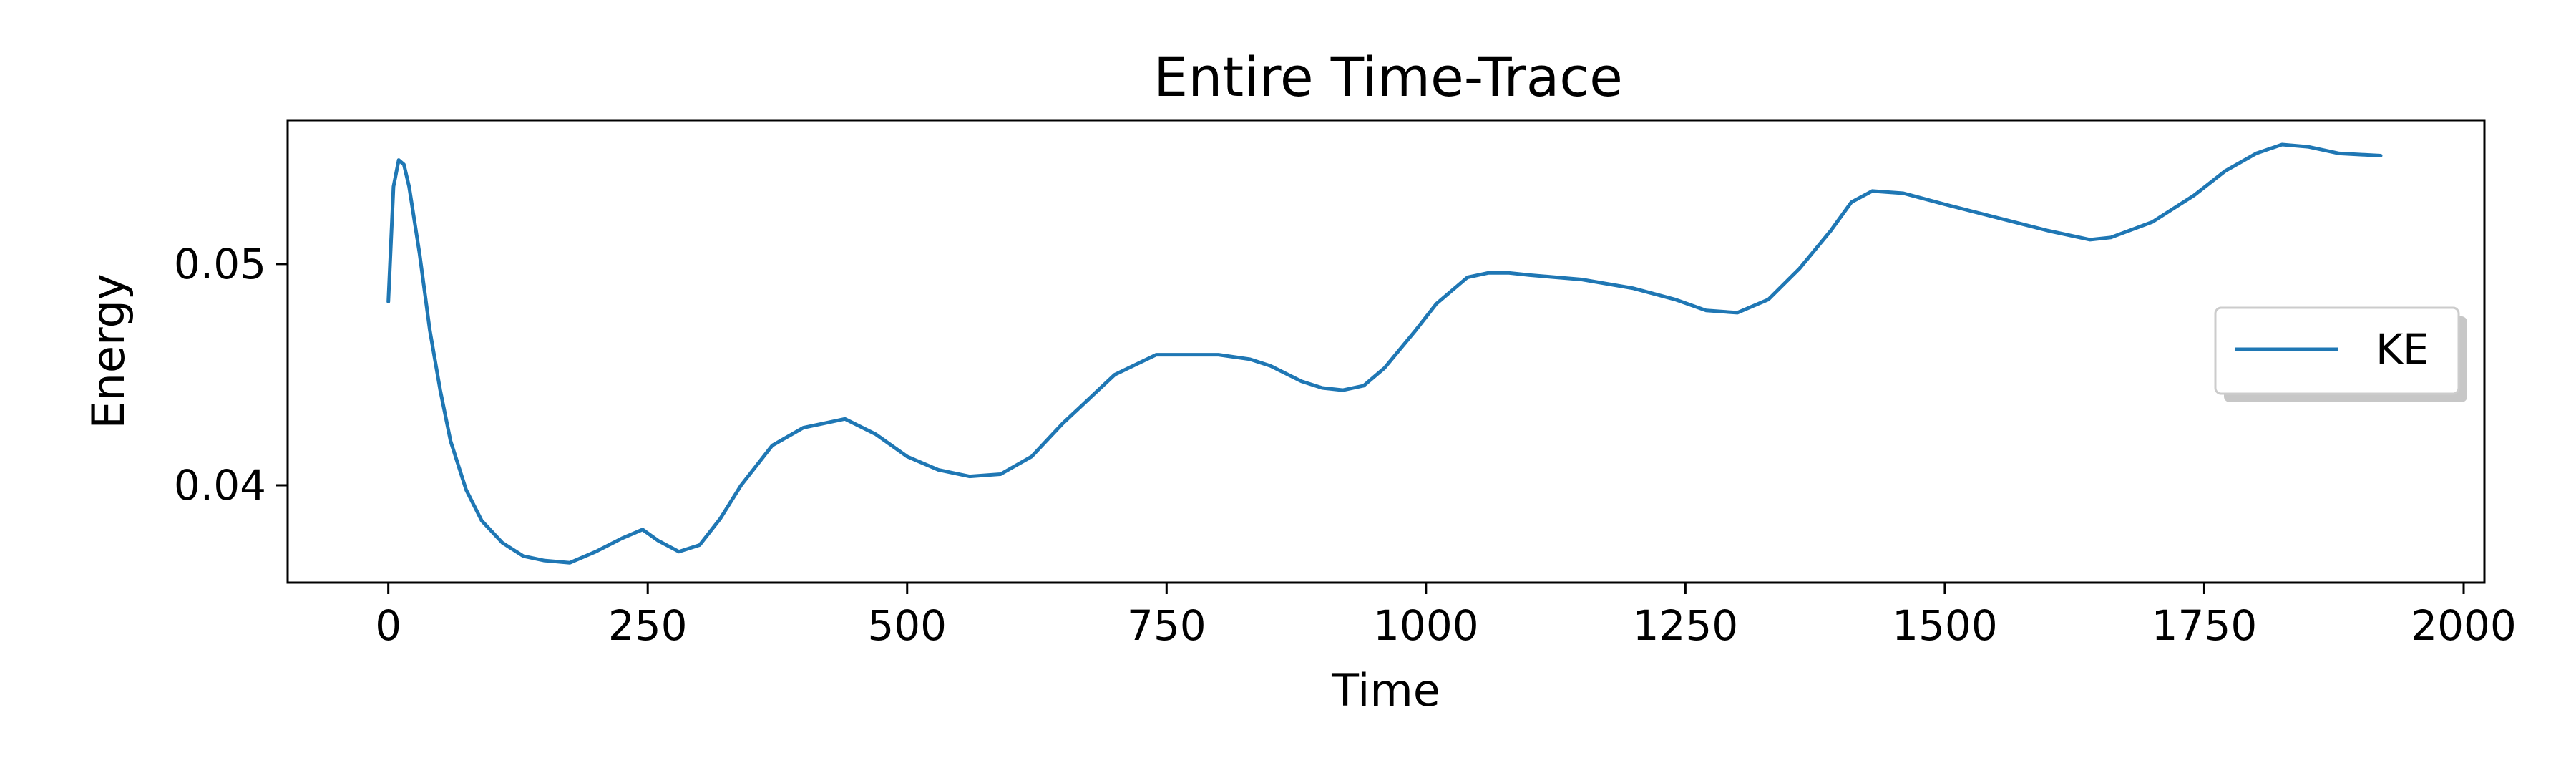 This screenshot has width=2576, height=773. Describe the element at coordinates (231, 375) in the screenshot. I see `y-axis-ticks: 0.04 0.05` at that location.